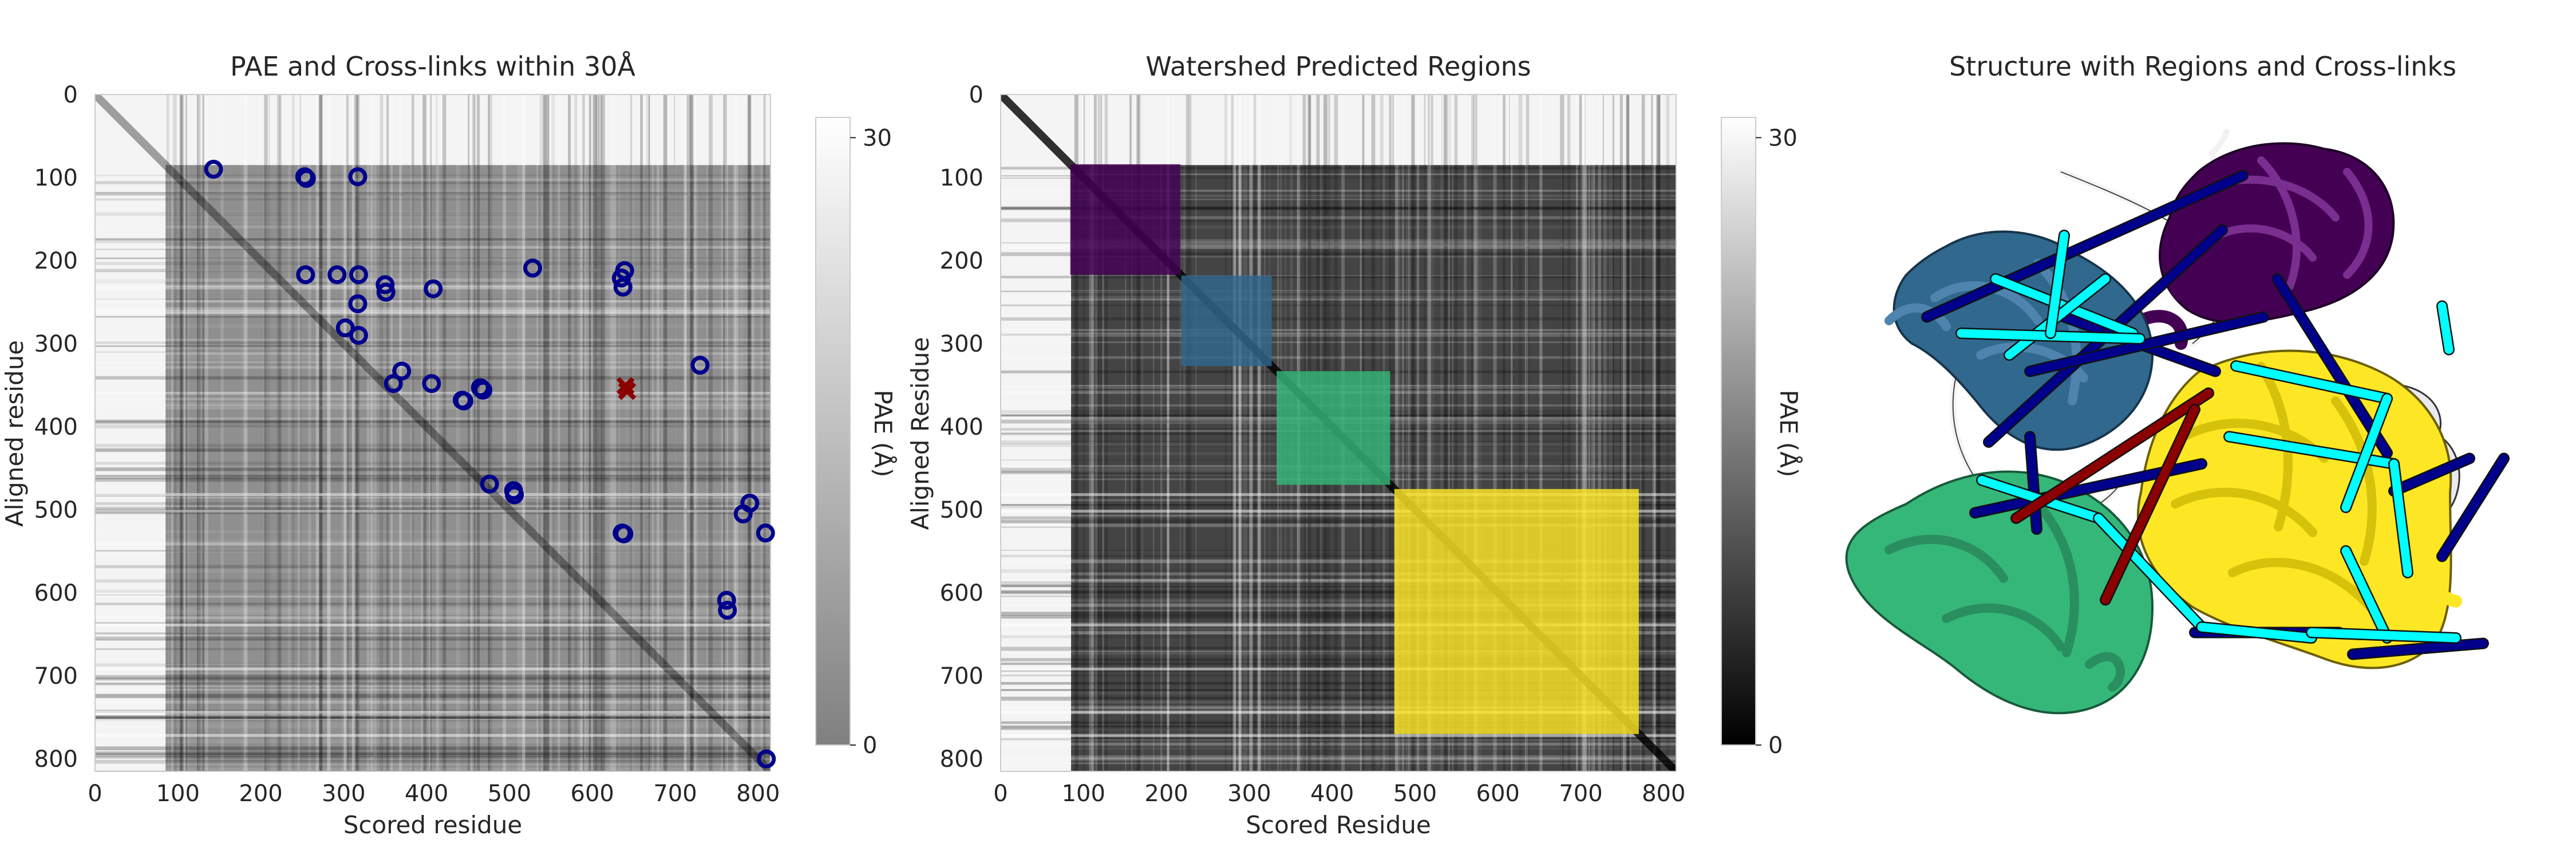 The width and height of the screenshot is (2576, 859). What do you see at coordinates (433, 825) in the screenshot?
I see `x-axis-label: Scored residue` at bounding box center [433, 825].